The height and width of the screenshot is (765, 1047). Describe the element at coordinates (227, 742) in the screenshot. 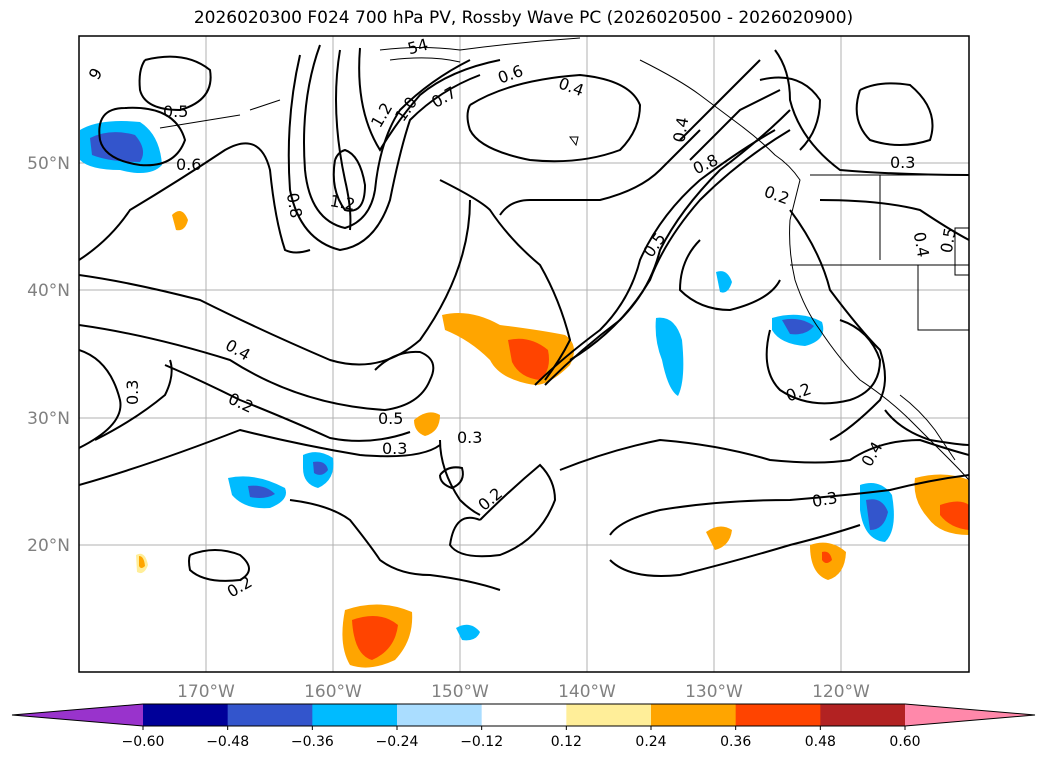

I see `colorbar-tick-label: −0.48` at that location.